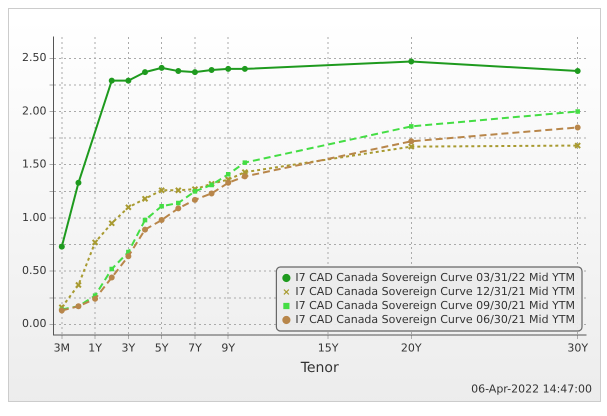 The image size is (607, 416). What do you see at coordinates (62, 347) in the screenshot?
I see `x-tick-label: 3M` at bounding box center [62, 347].